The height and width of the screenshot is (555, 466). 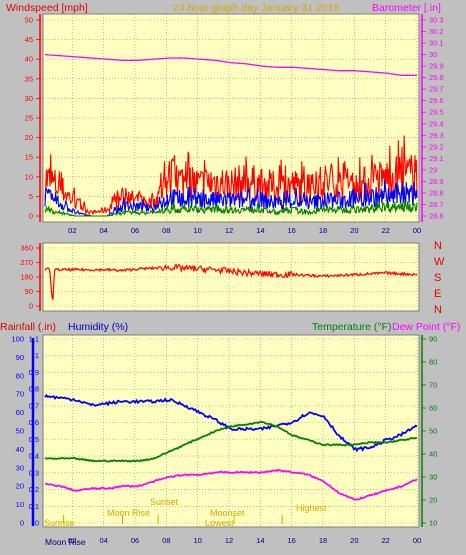 I want to click on tick-label-humidity: 70, so click(x=20, y=394).